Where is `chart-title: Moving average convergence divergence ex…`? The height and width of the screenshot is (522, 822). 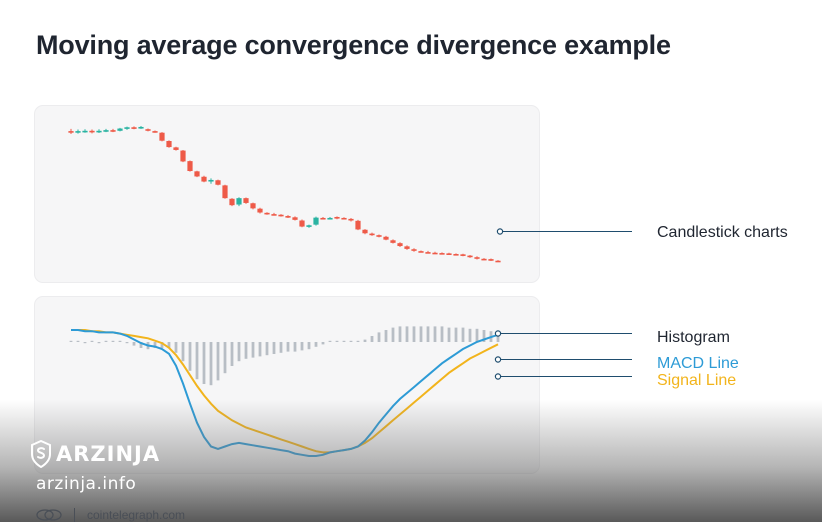
chart-title: Moving average convergence divergence ex… is located at coordinates (353, 45).